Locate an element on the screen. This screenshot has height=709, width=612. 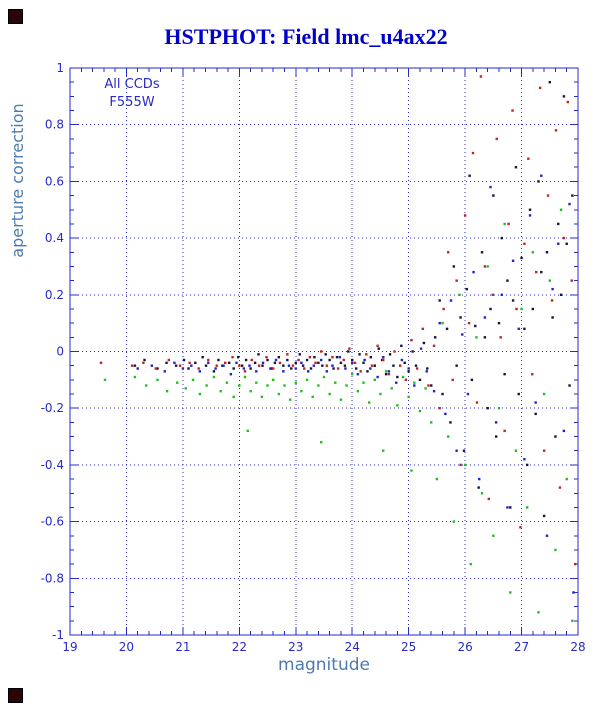
y-tick-label: -1 is located at coordinates (58, 635).